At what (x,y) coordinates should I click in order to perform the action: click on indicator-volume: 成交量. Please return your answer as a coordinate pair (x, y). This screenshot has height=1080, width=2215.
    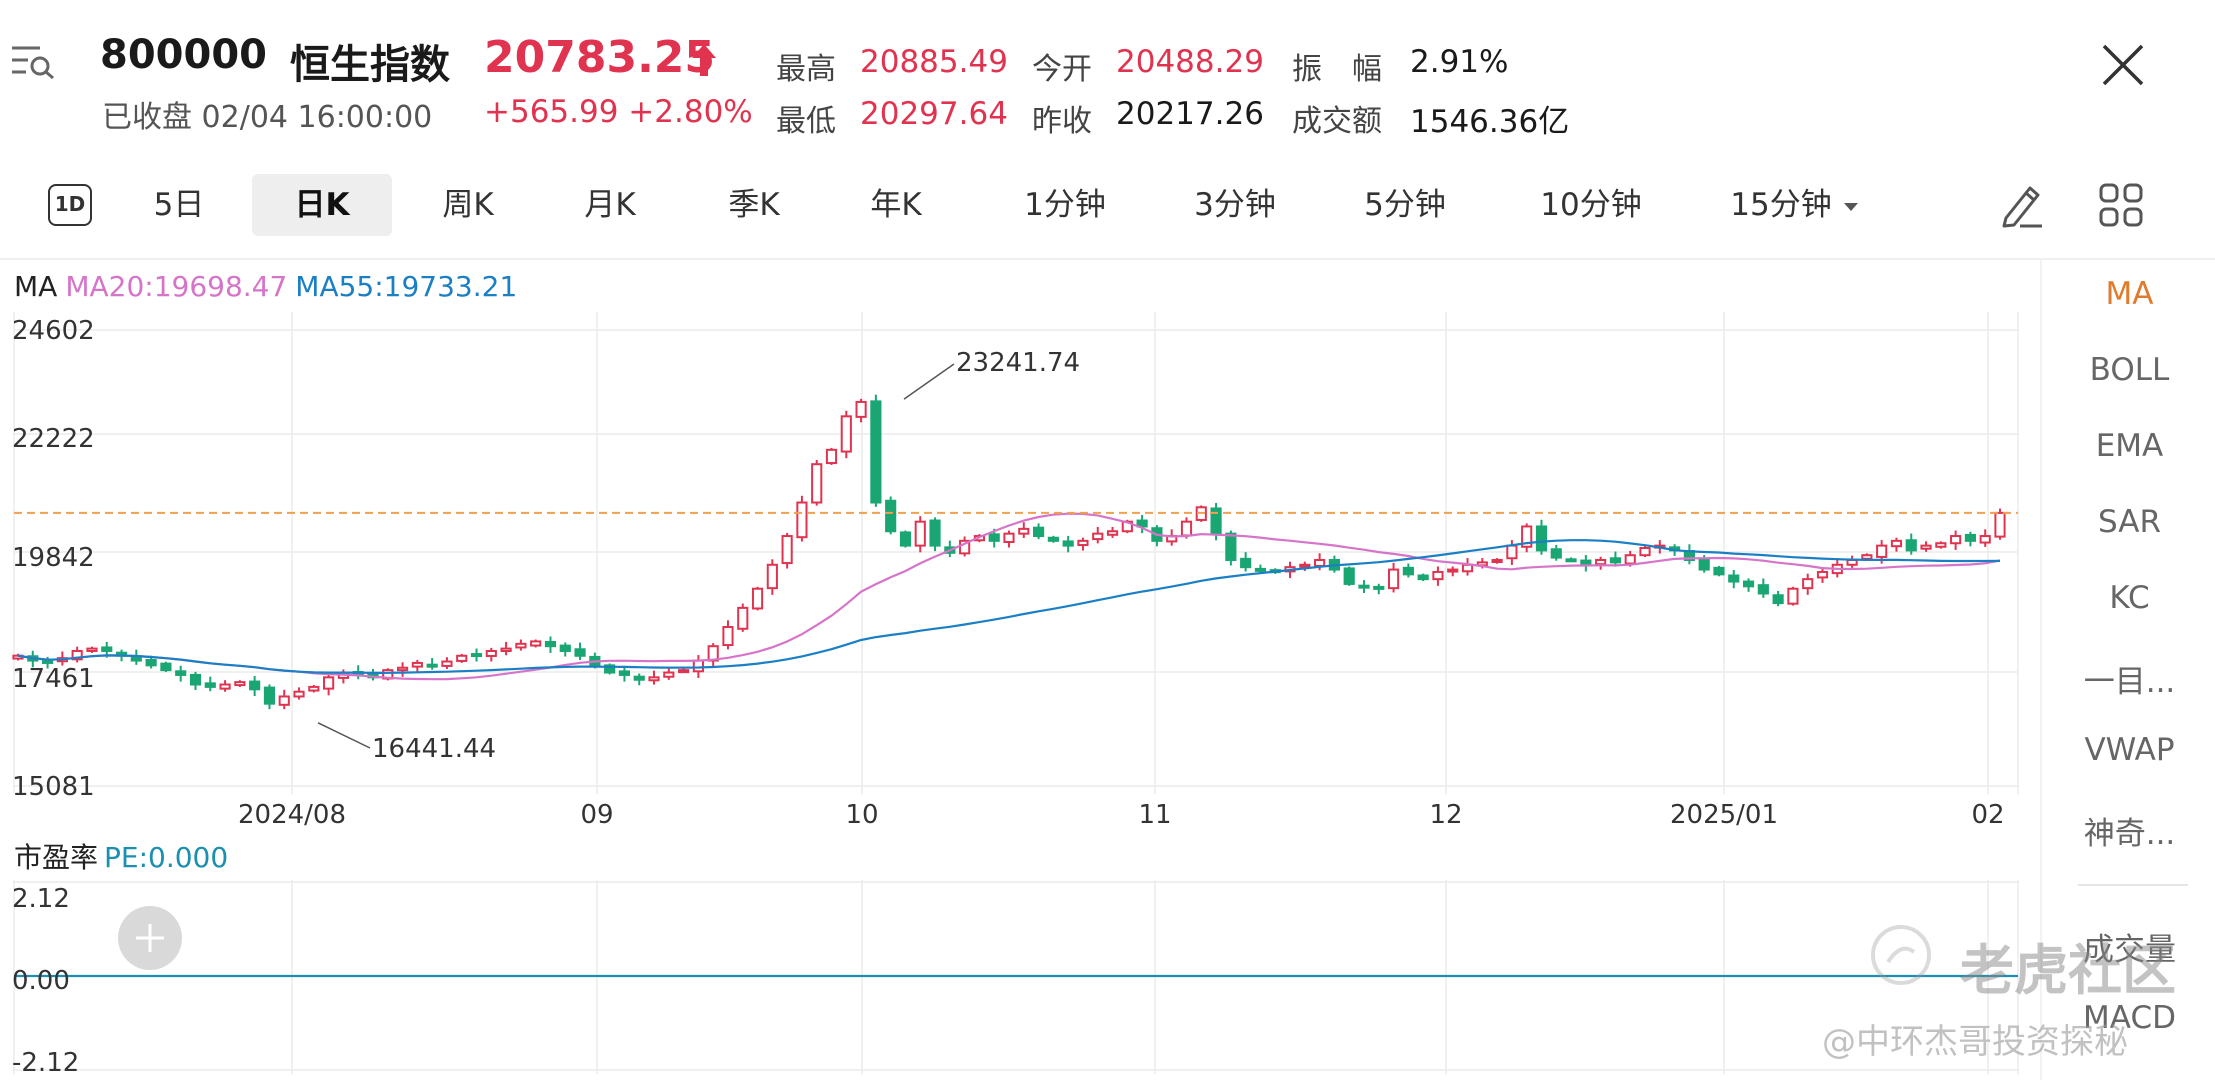
    Looking at the image, I should click on (2129, 950).